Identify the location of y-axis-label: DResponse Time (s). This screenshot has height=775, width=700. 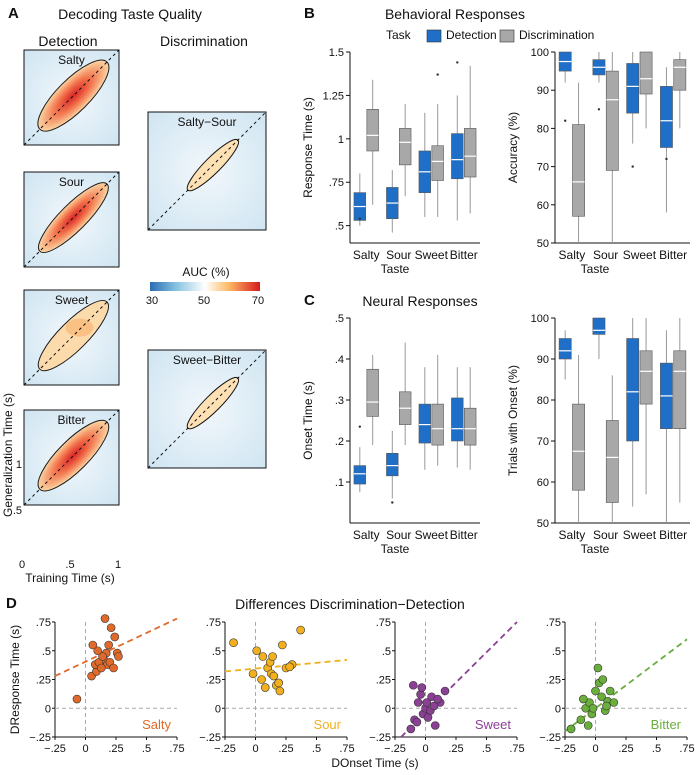
(15, 679).